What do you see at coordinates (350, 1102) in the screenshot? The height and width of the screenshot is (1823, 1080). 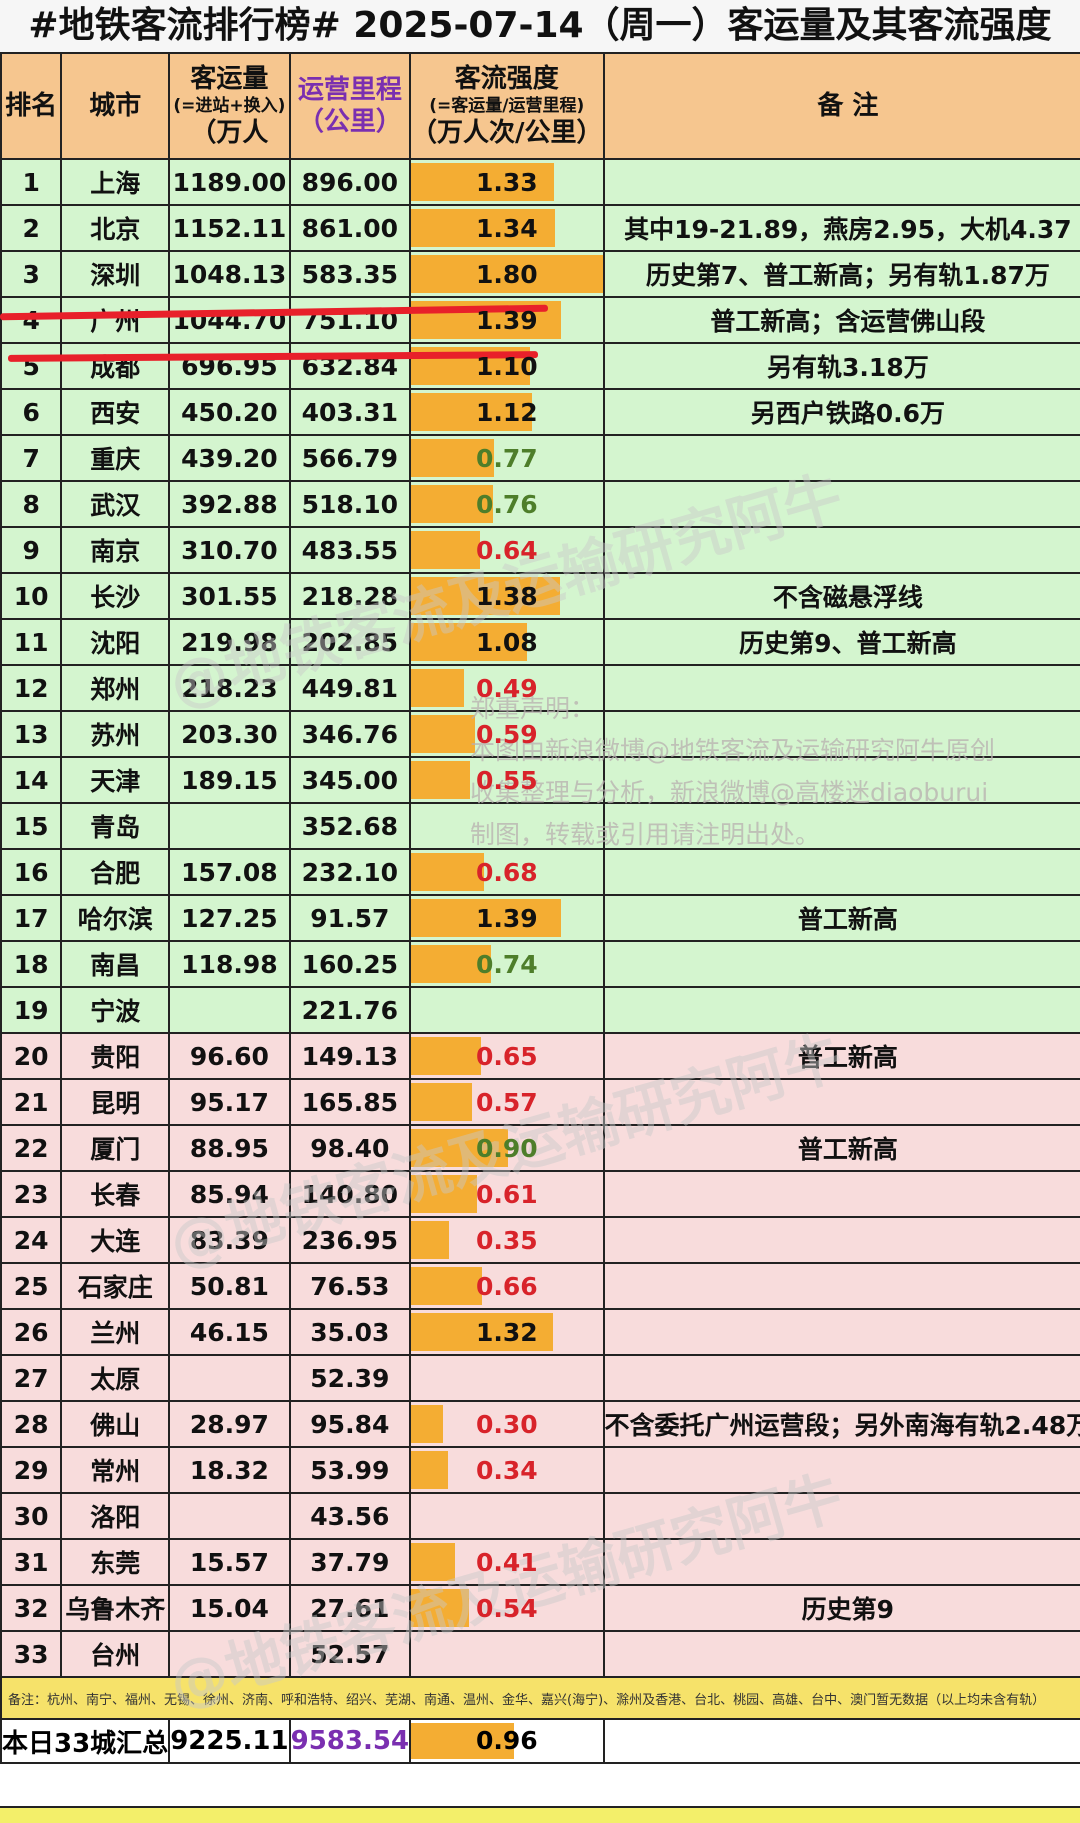 I see `mileage-cell: 165.85` at bounding box center [350, 1102].